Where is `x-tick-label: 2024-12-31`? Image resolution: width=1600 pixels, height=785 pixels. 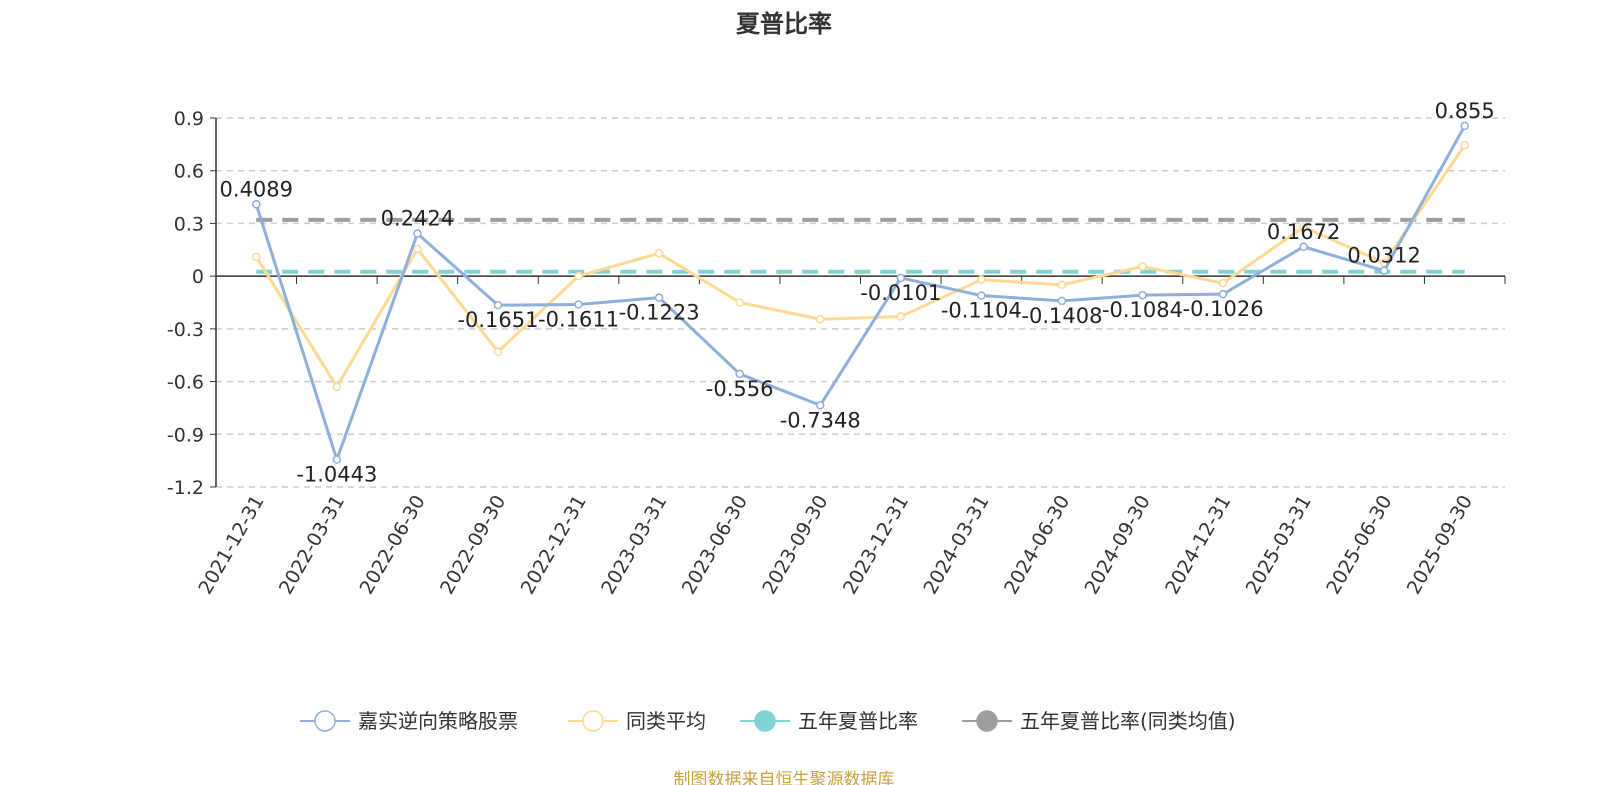 x-tick-label: 2024-12-31 is located at coordinates (1198, 545).